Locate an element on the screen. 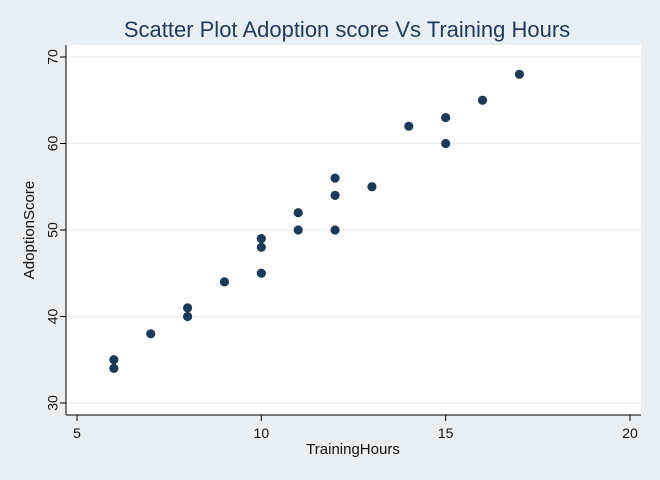 This screenshot has height=480, width=660. y-tick-label-60: 60 is located at coordinates (53, 144).